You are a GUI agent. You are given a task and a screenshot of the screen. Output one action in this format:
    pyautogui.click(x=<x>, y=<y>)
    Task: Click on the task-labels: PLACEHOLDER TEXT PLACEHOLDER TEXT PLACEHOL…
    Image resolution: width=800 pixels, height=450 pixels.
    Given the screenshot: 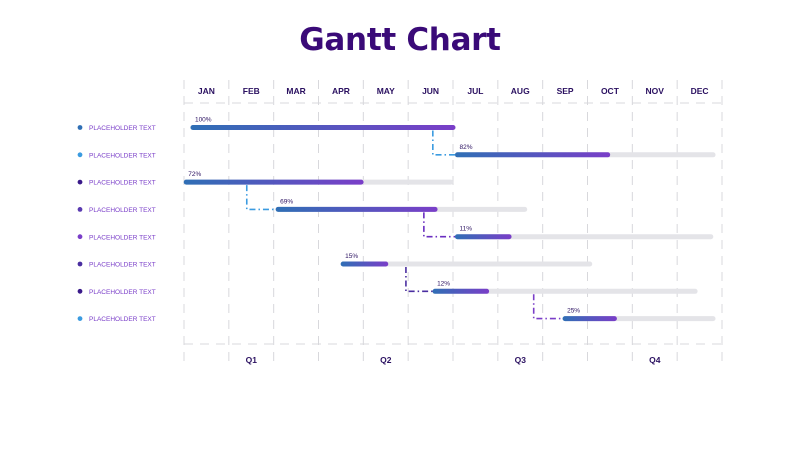 What is the action you would take?
    pyautogui.click(x=116, y=224)
    